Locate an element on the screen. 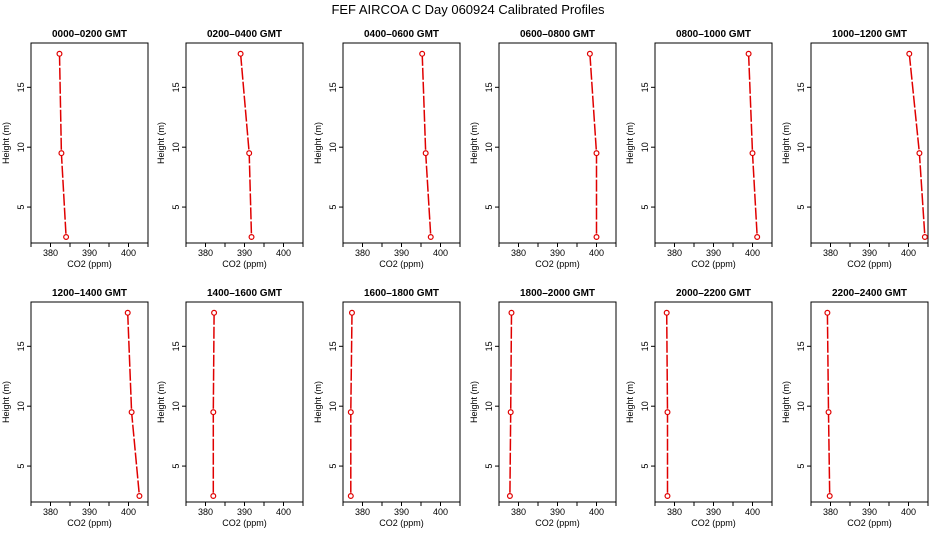  panel-title: 2200–2400 GMT is located at coordinates (869, 293).